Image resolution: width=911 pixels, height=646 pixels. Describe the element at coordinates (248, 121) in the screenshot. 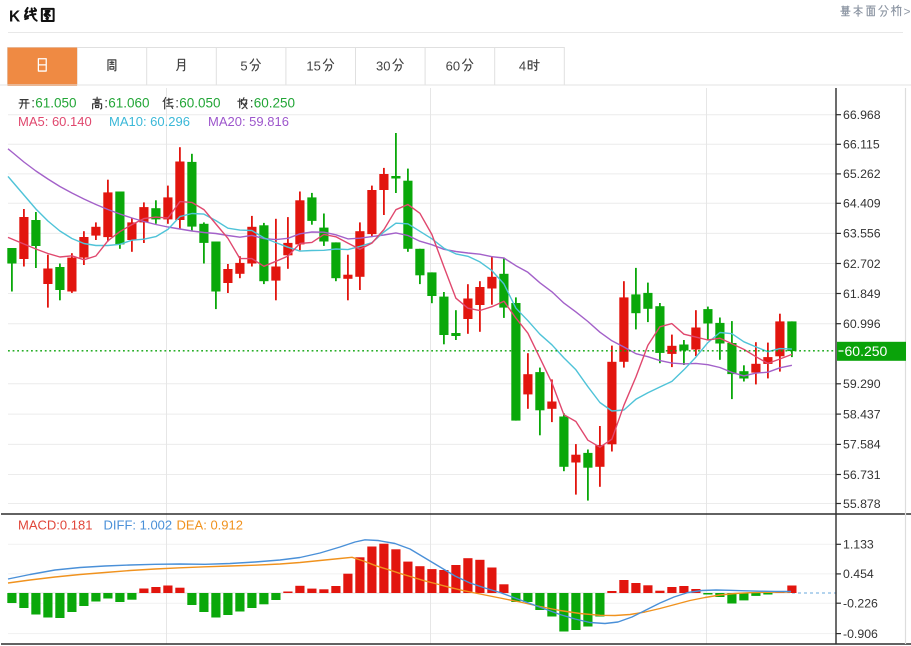

I see `svg-text: MA20: 59.816` at that location.